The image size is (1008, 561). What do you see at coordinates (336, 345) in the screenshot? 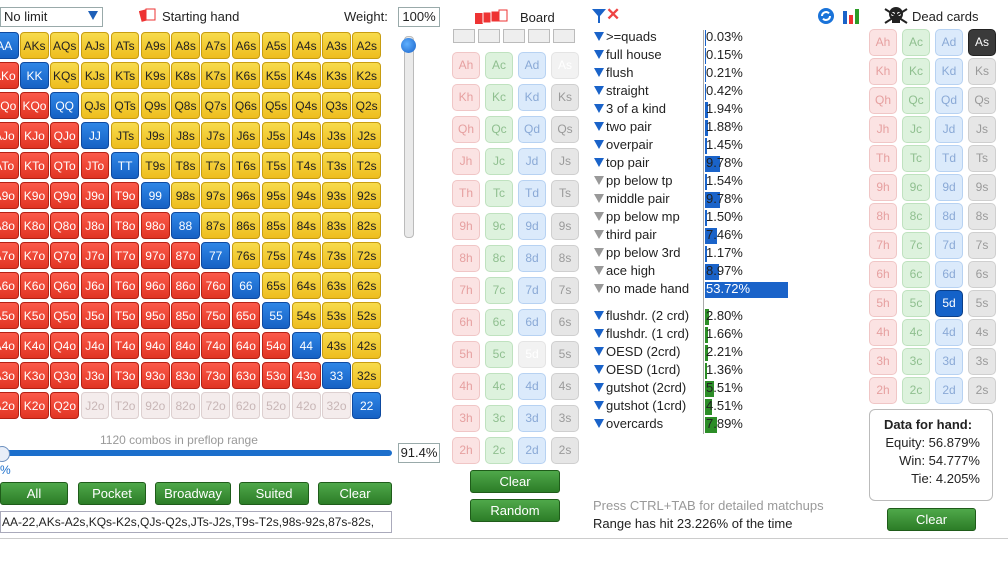
I see `range-cell-43s: 43s` at bounding box center [336, 345].